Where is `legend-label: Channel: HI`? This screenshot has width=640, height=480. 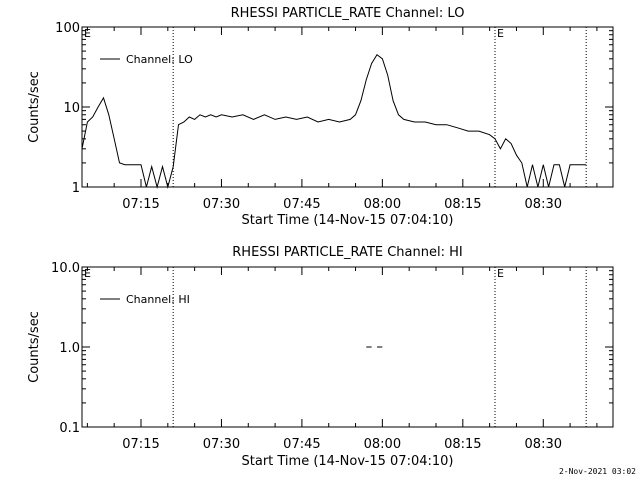 legend-label: Channel: HI is located at coordinates (158, 299).